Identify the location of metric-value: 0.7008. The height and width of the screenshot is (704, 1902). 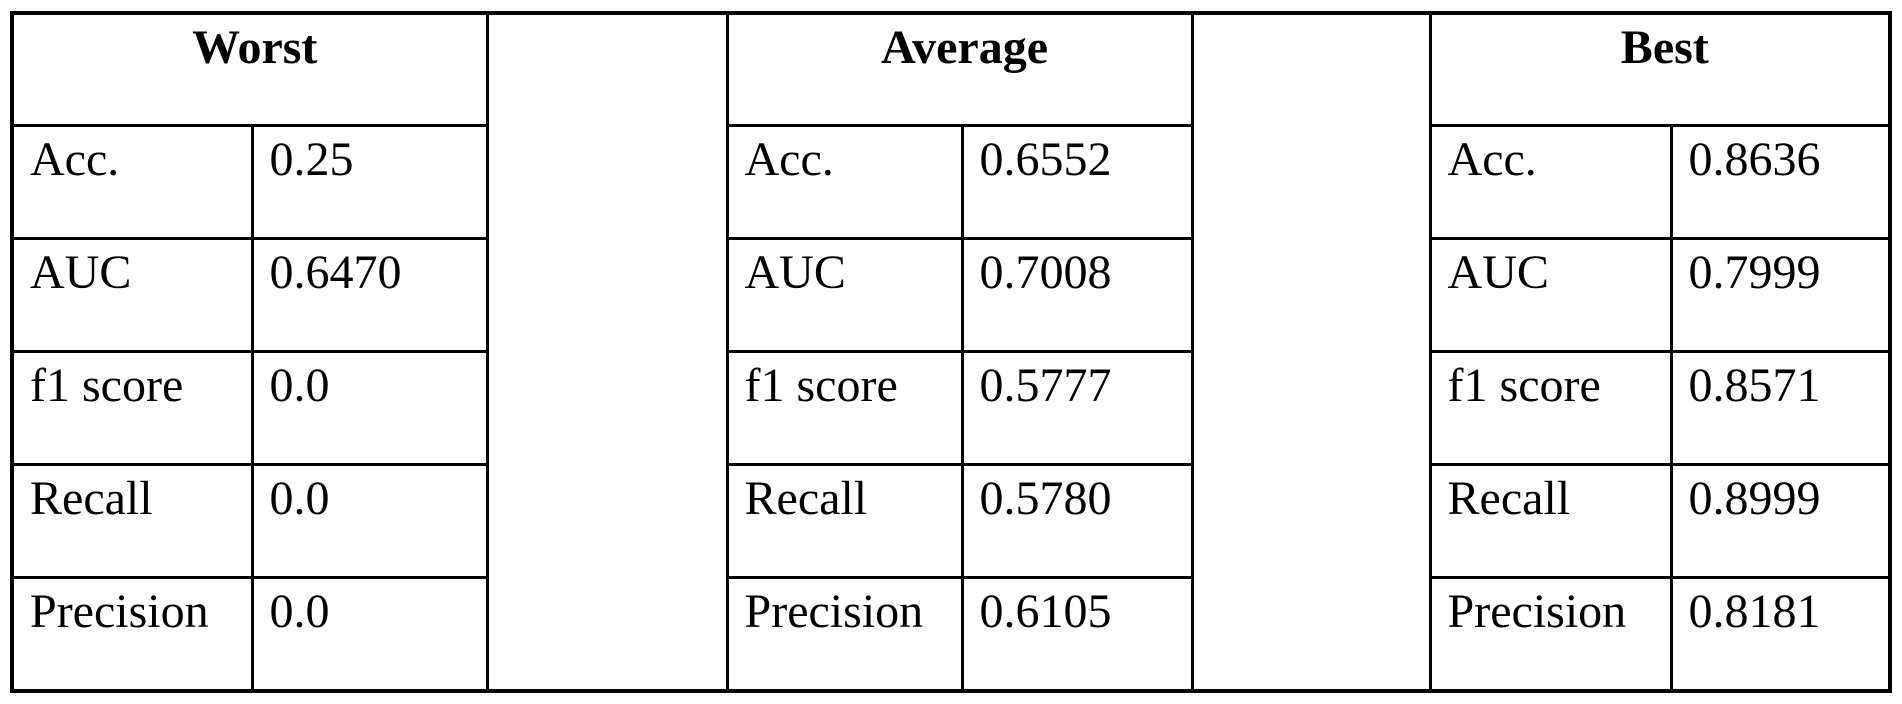
(1077, 294).